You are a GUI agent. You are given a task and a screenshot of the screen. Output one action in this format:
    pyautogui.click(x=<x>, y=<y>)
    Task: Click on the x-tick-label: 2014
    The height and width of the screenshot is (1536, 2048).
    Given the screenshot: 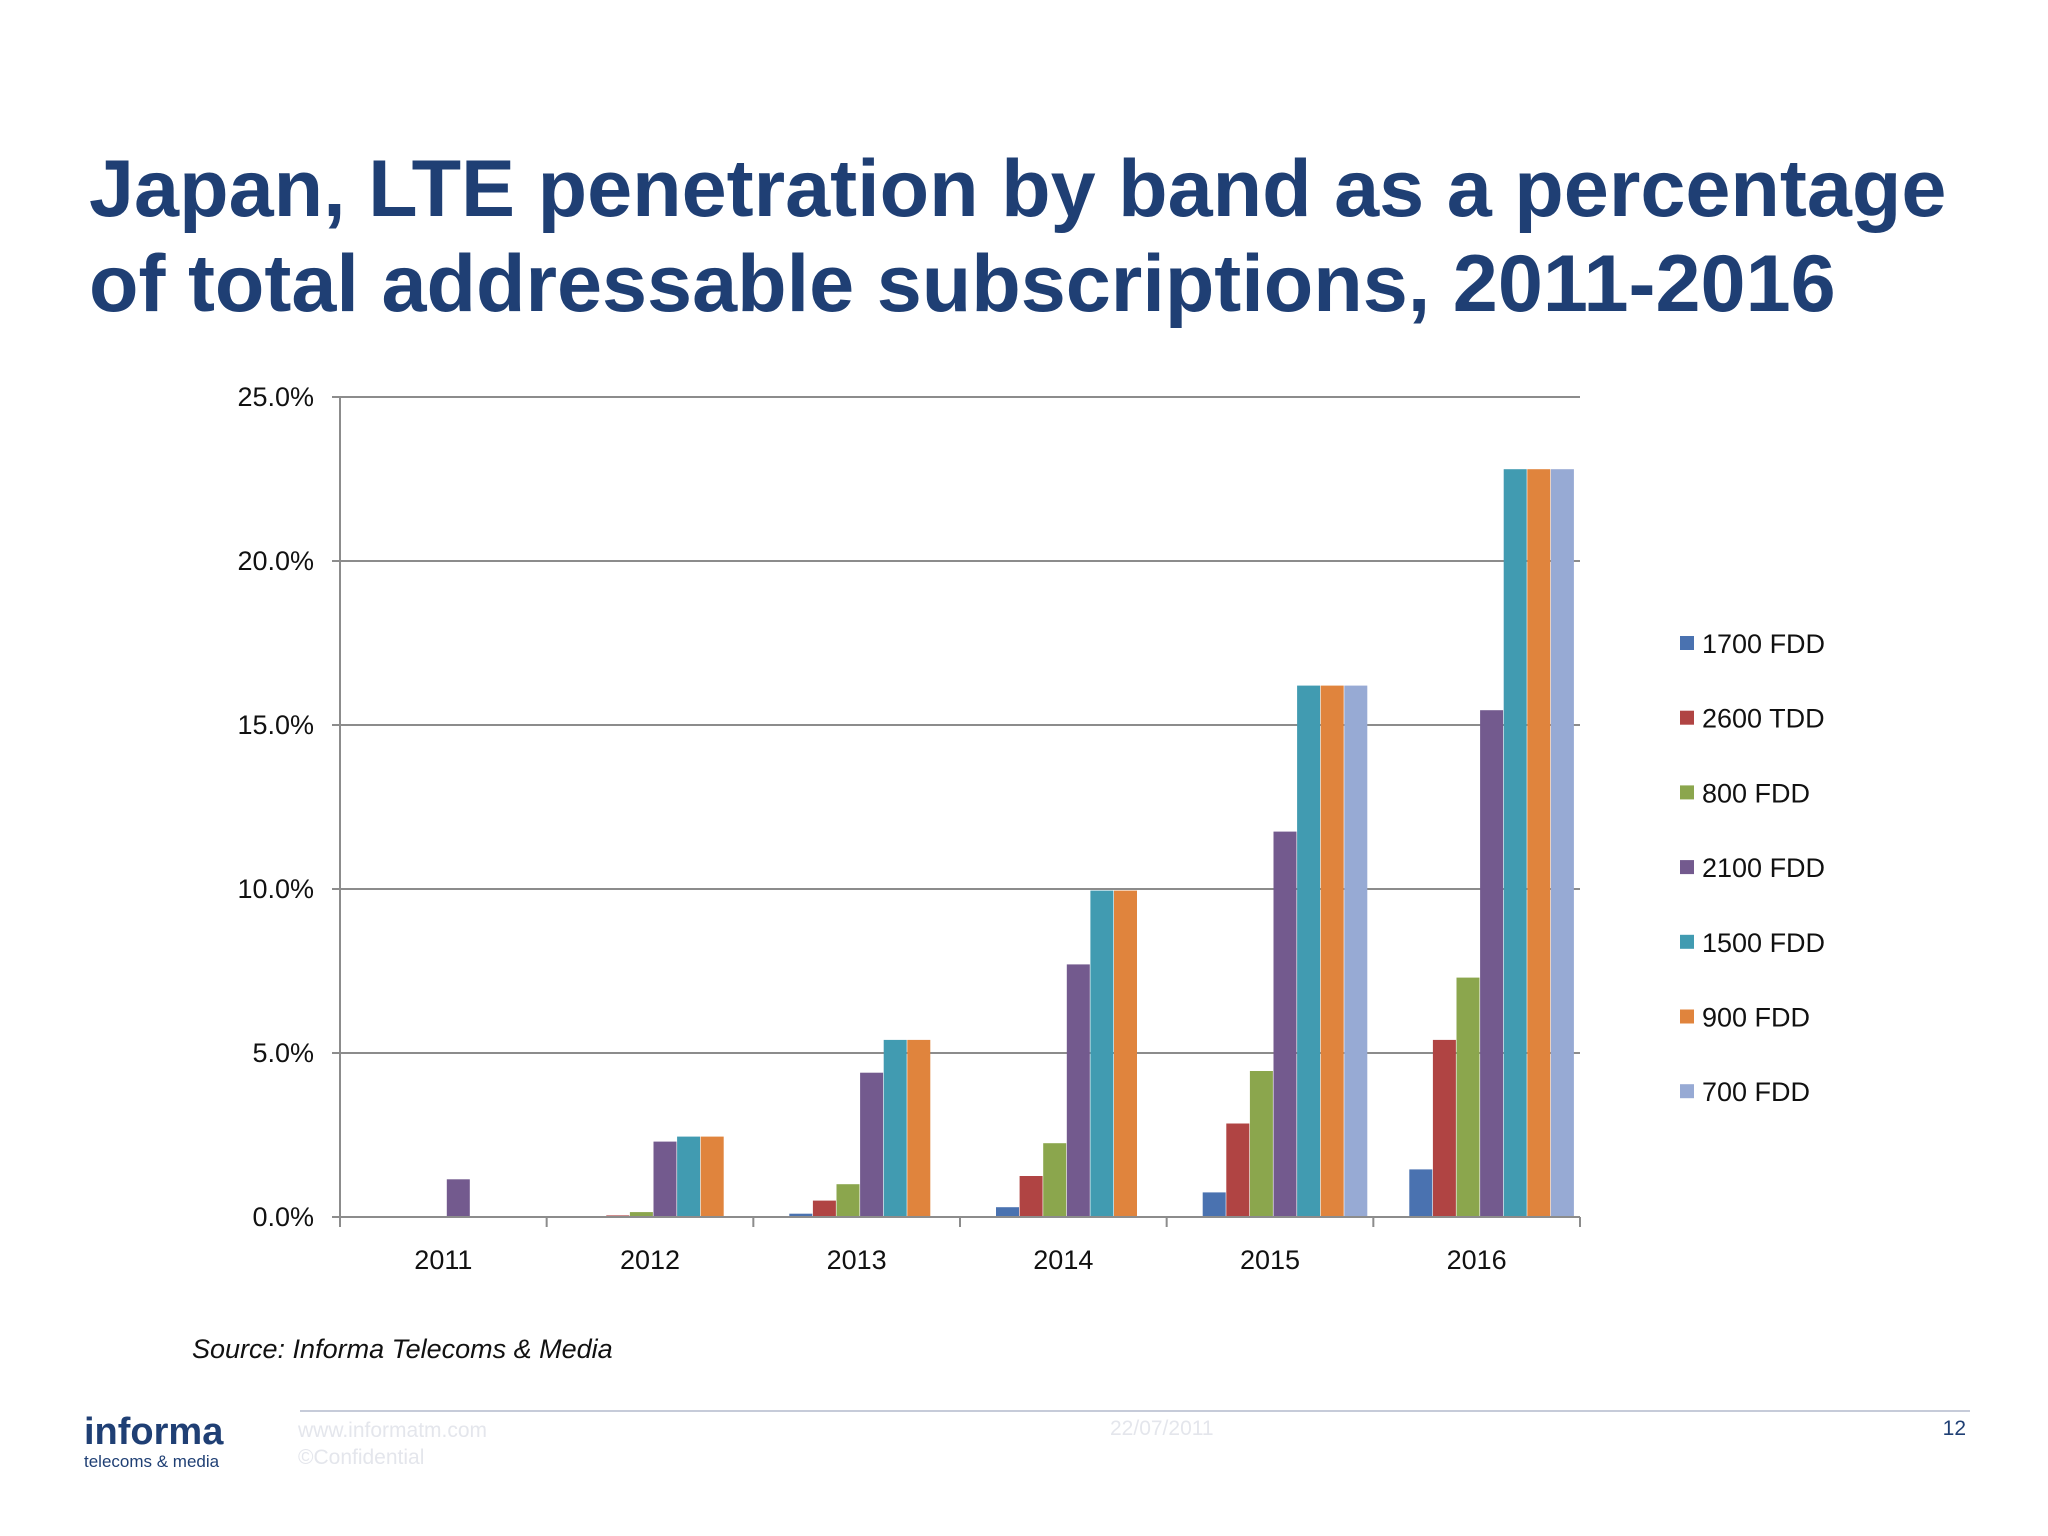 What is the action you would take?
    pyautogui.click(x=1063, y=1260)
    